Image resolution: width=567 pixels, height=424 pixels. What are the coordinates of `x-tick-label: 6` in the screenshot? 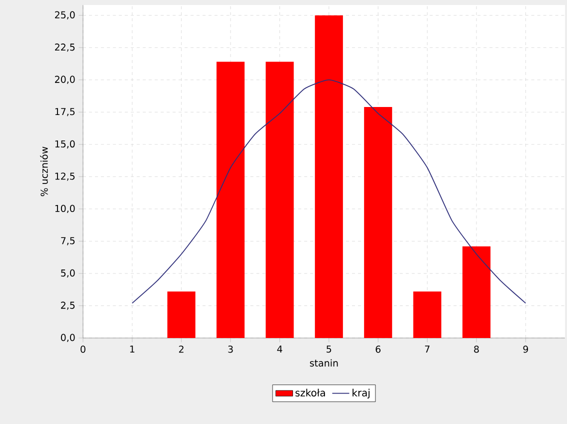 It's located at (378, 349).